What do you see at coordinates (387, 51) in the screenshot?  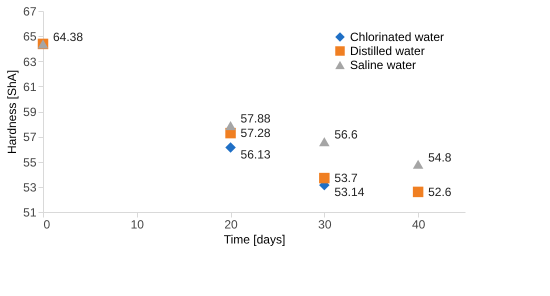 I see `legend-label: Distilled water` at bounding box center [387, 51].